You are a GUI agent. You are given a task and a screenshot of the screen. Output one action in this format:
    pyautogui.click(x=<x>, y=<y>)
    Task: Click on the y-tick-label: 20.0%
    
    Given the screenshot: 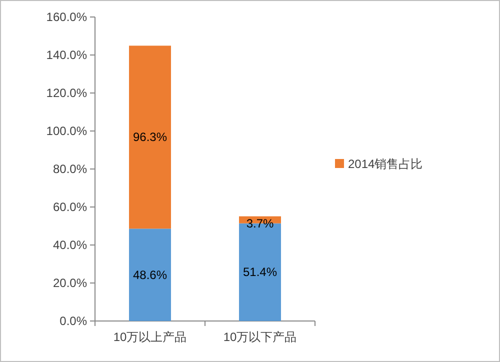 What is the action you would take?
    pyautogui.click(x=70, y=283)
    